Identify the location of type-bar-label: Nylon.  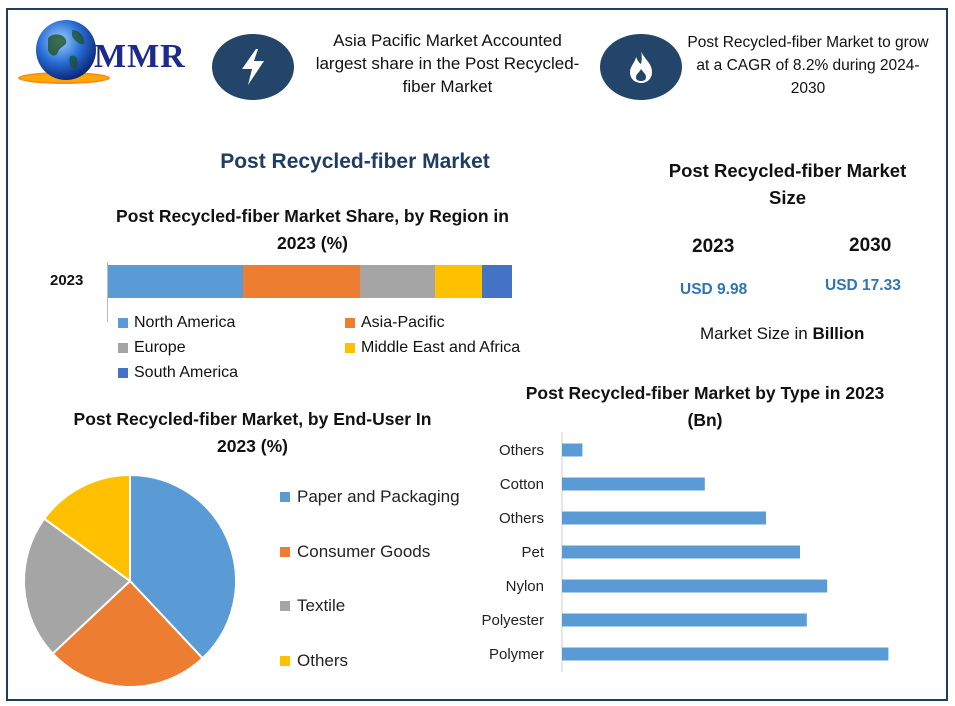
(525, 586).